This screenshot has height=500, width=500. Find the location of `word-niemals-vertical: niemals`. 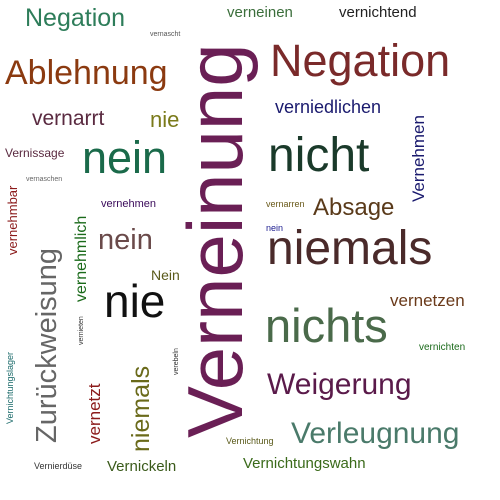

word-niemals-vertical: niemals is located at coordinates (141, 409).